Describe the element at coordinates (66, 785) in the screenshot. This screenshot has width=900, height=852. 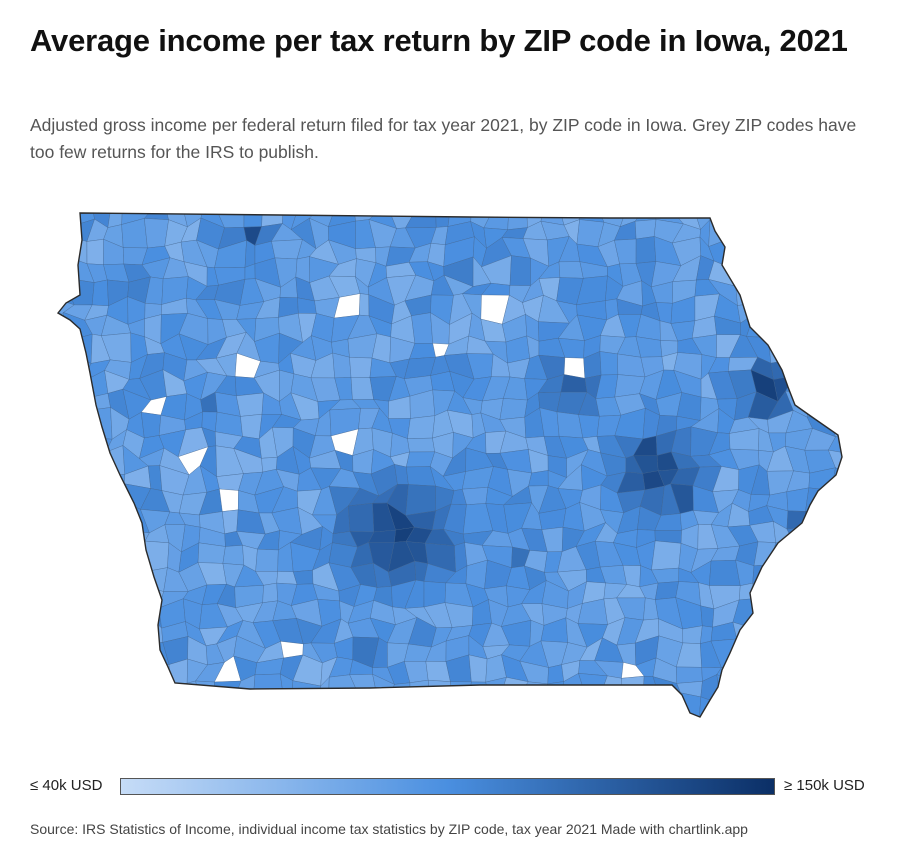
I see `legend-min-label: ≤ 40k USD` at that location.